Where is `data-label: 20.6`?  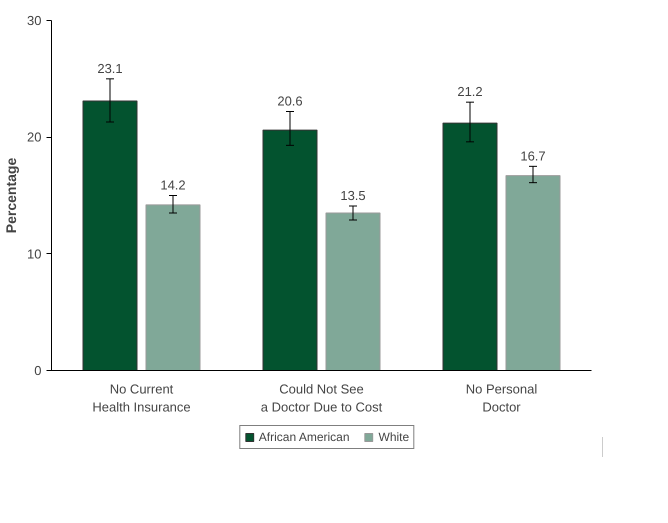 data-label: 20.6 is located at coordinates (290, 101).